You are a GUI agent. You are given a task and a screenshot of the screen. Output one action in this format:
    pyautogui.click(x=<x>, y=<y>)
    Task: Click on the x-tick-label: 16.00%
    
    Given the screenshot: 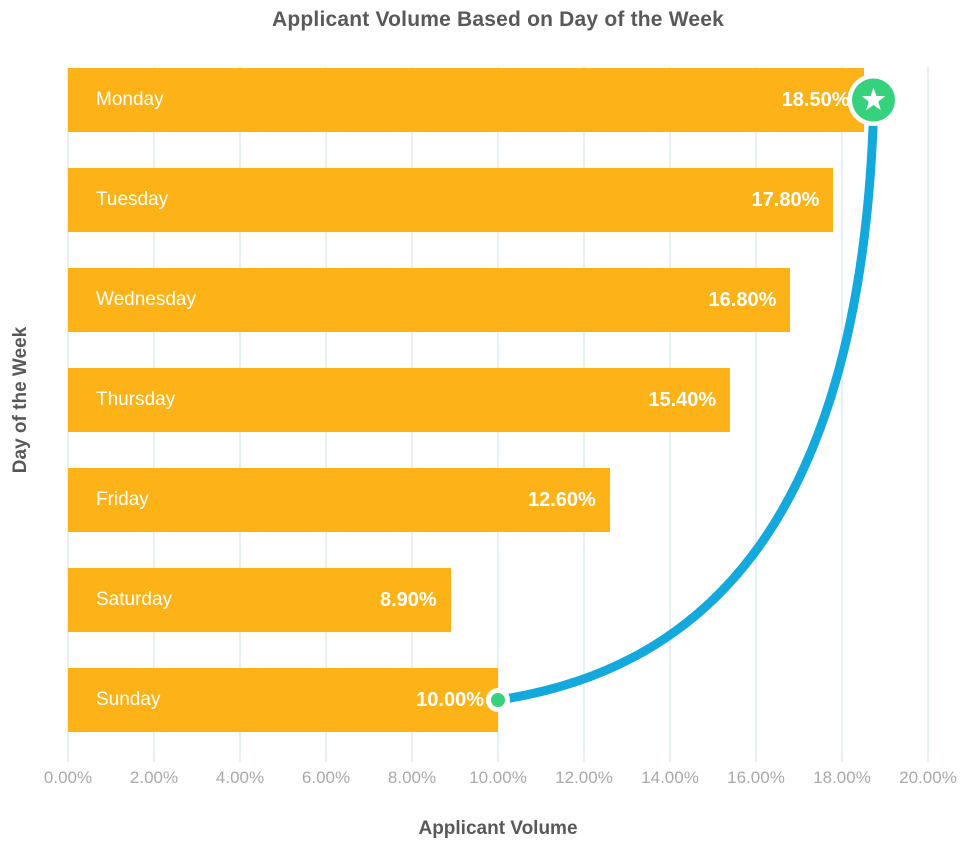 What is the action you would take?
    pyautogui.click(x=756, y=777)
    